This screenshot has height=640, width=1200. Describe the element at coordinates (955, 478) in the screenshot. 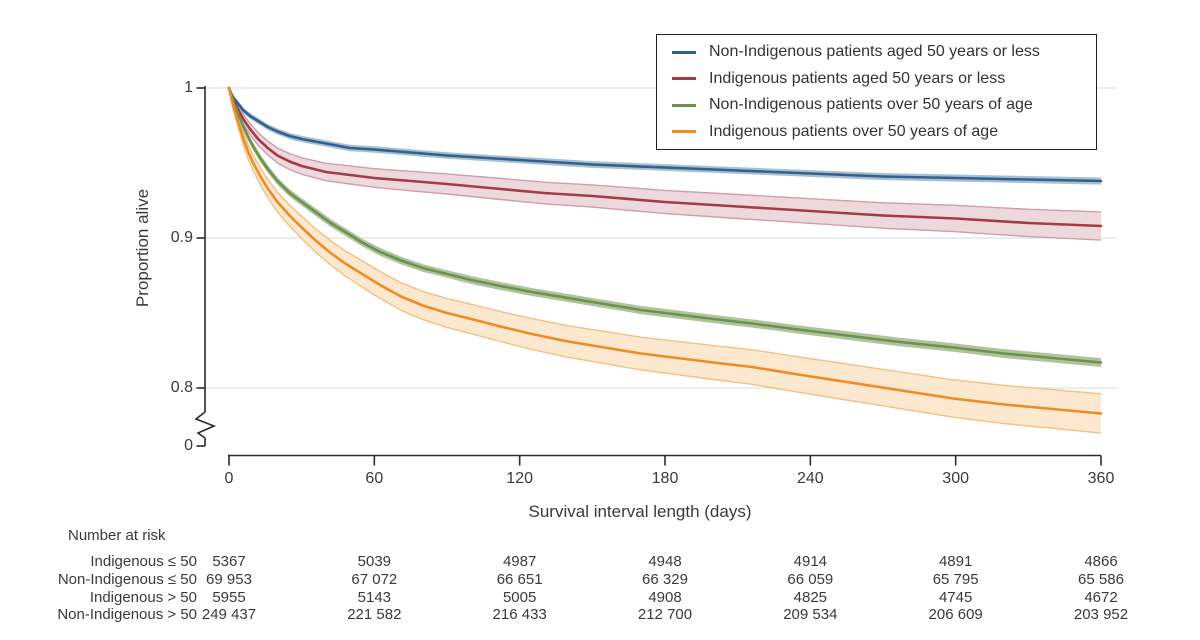

I see `x-tick-label: 300` at that location.